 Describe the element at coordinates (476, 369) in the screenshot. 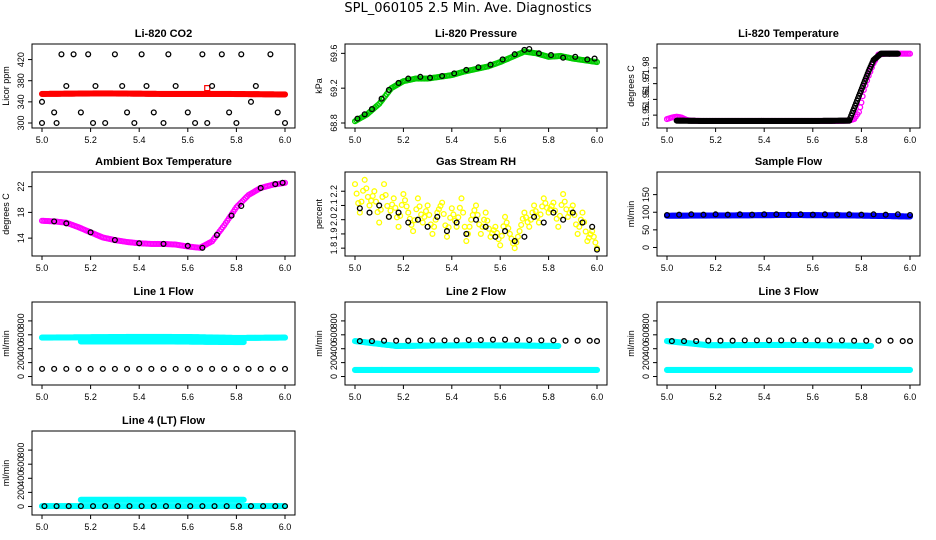

I see `series-line-2-flow` at that location.